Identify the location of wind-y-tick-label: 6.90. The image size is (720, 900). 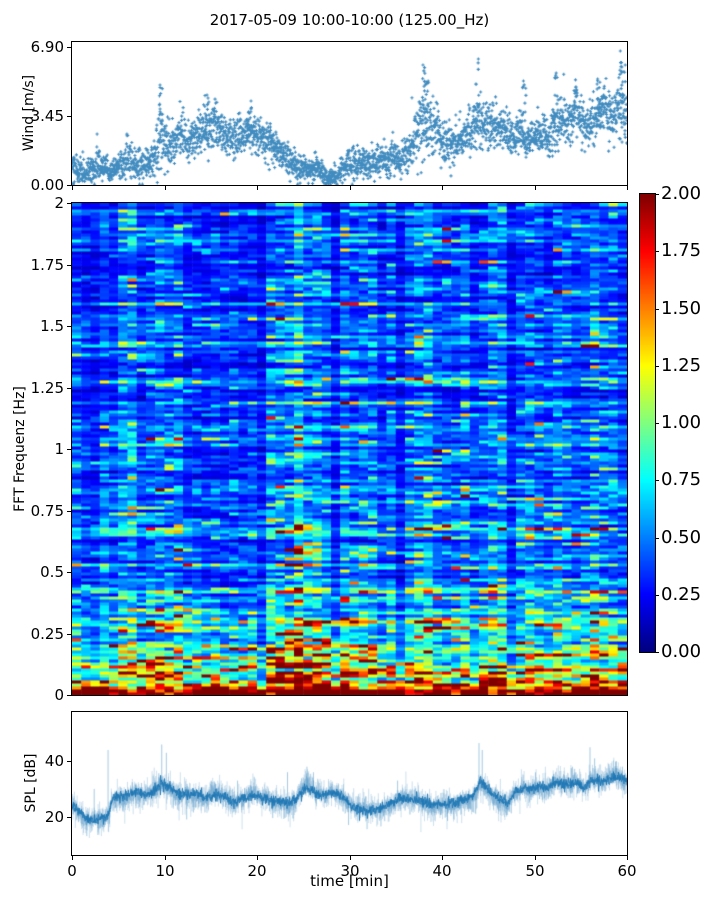
(47, 47).